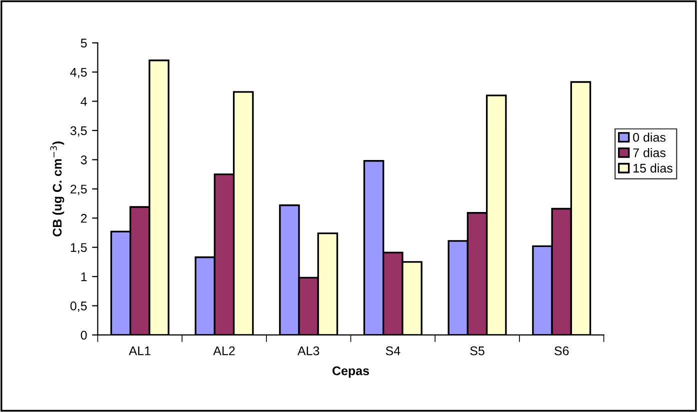 Image resolution: width=698 pixels, height=412 pixels. Describe the element at coordinates (393, 351) in the screenshot. I see `x-tick-label: S4` at that location.